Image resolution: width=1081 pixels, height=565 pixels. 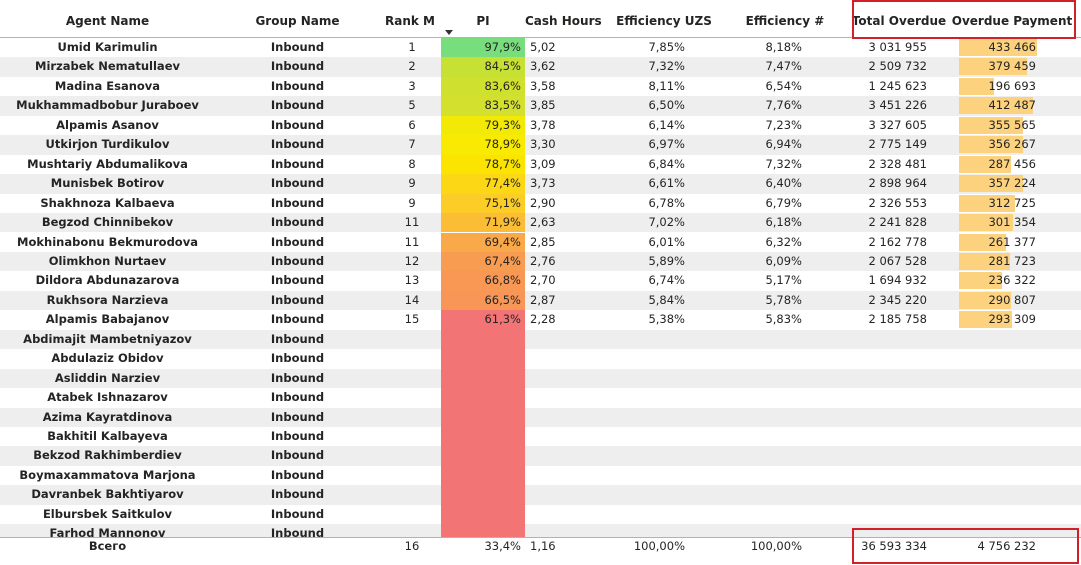 What do you see at coordinates (666, 124) in the screenshot?
I see `table-cell: 6,14%` at bounding box center [666, 124].